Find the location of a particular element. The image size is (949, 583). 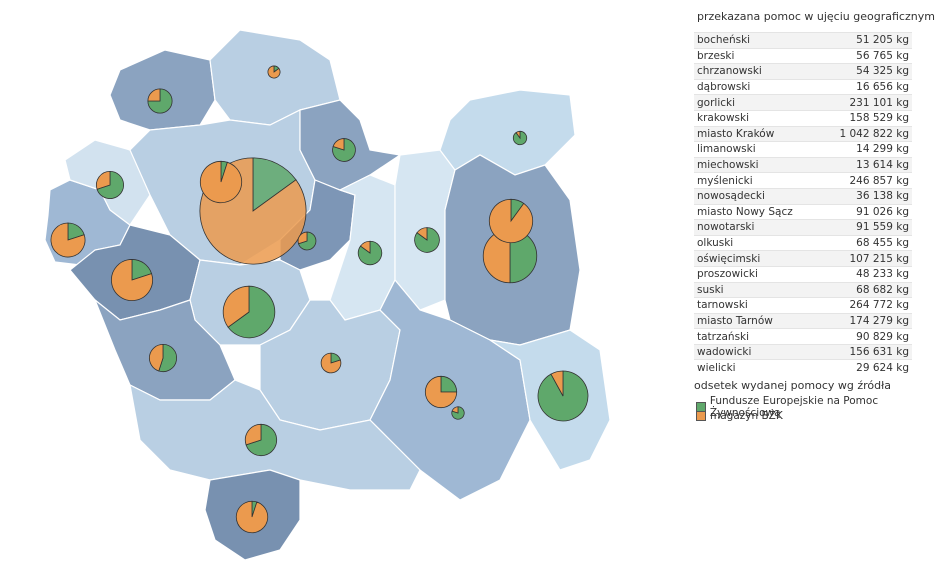

table-row: brzeski 56 765 kg is located at coordinates (803, 55).